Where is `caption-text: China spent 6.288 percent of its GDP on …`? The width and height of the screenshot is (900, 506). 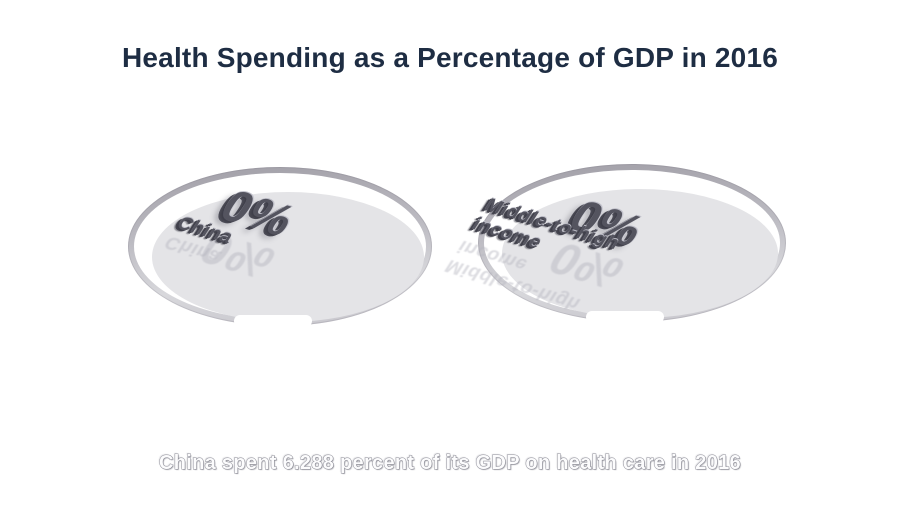
caption-text: China spent 6.288 percent of its GDP on … is located at coordinates (450, 463).